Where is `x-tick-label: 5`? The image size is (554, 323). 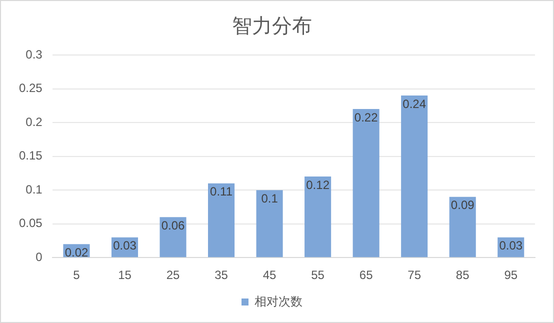 x-tick-label: 5 is located at coordinates (76, 275).